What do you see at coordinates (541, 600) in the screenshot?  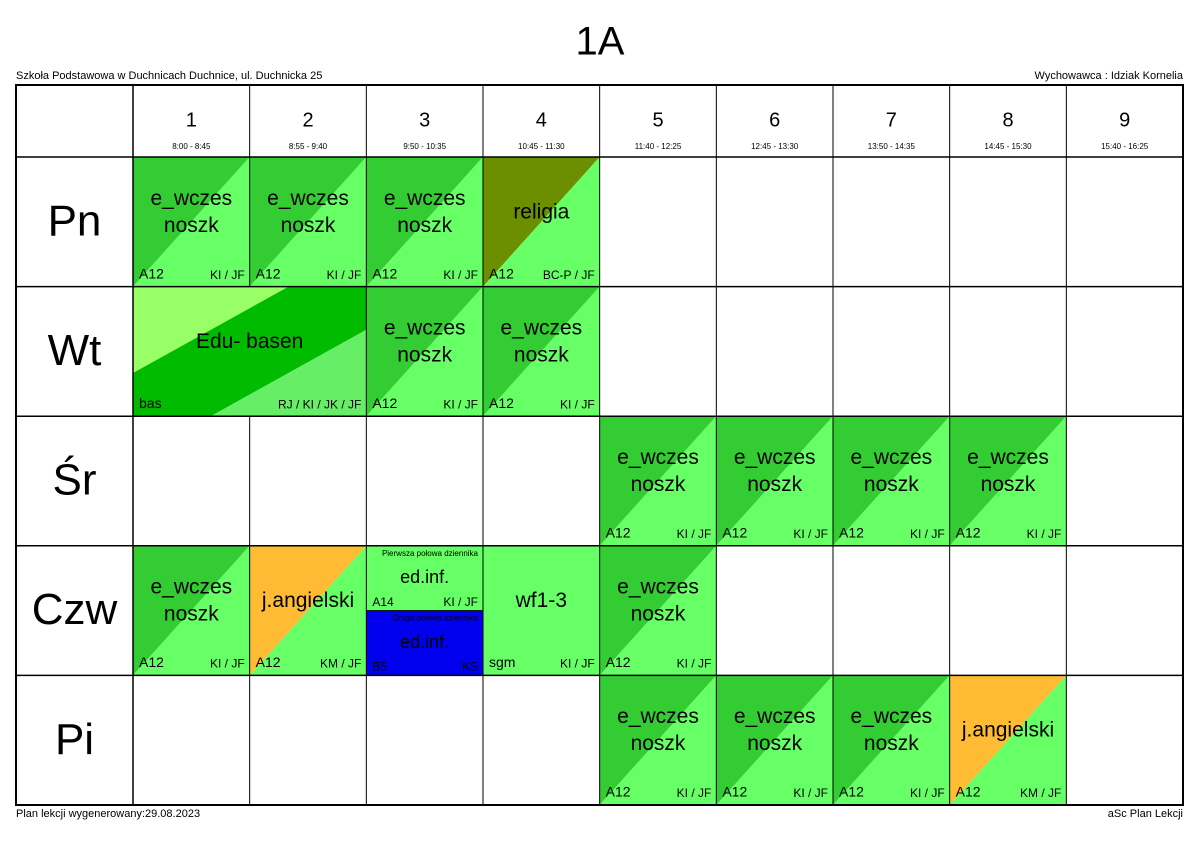 I see `lesson-subject: wf1-3` at bounding box center [541, 600].